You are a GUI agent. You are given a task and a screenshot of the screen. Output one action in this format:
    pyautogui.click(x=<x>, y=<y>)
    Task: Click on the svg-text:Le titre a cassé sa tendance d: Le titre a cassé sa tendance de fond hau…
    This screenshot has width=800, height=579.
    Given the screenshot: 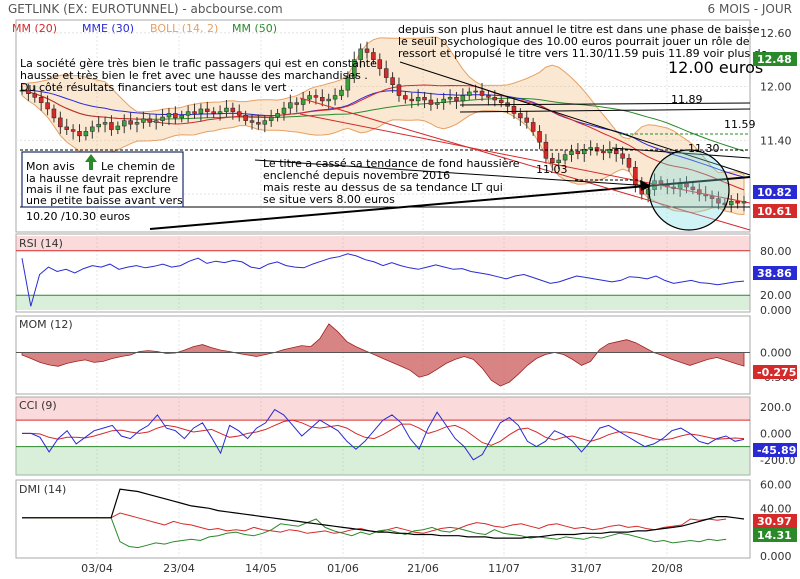 What is the action you would take?
    pyautogui.click(x=391, y=163)
    